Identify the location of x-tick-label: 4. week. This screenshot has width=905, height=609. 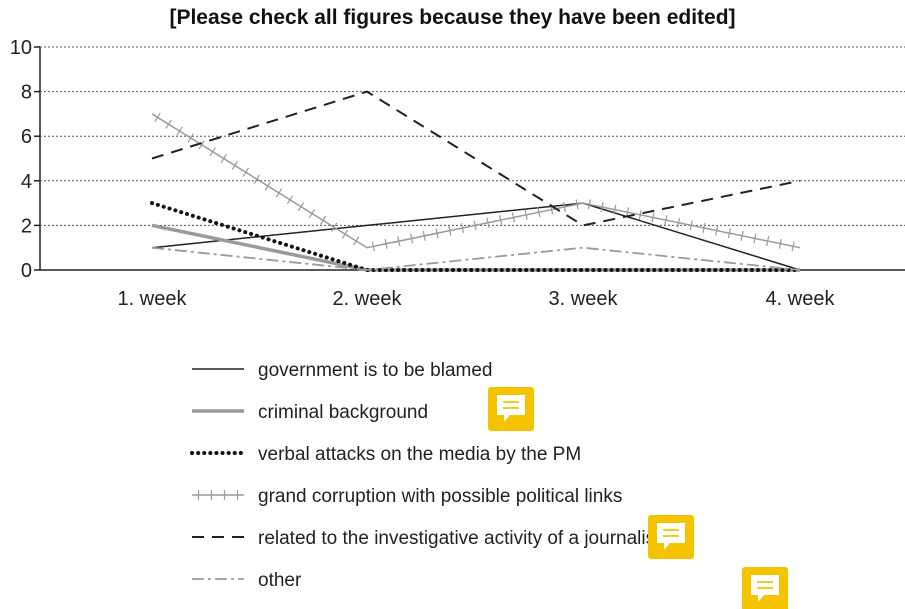
(801, 299).